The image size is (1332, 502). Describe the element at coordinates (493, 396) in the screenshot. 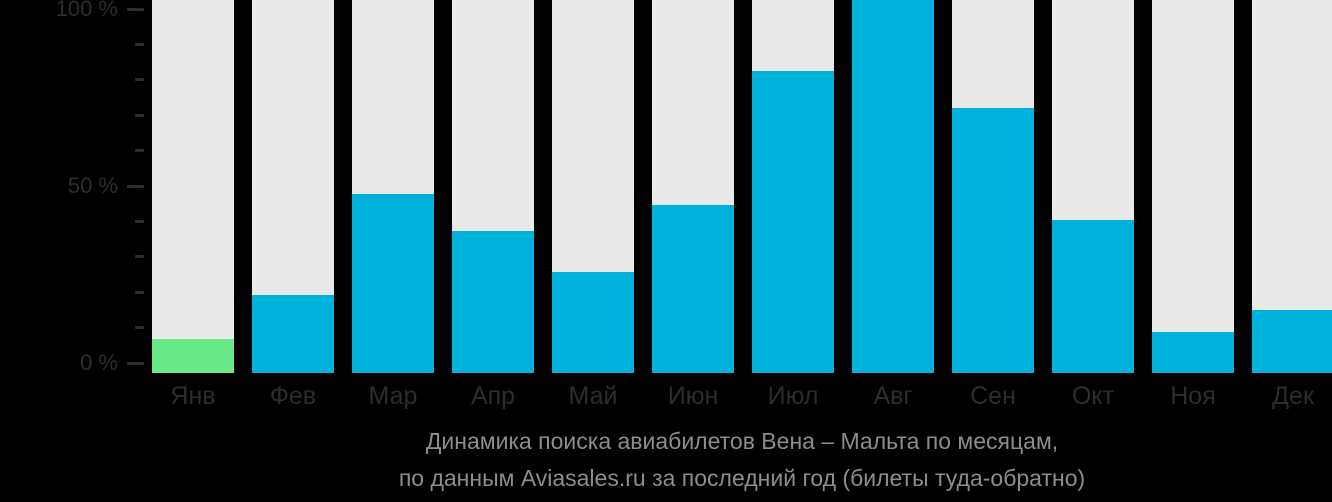

I see `x-axis-label: Апр` at that location.